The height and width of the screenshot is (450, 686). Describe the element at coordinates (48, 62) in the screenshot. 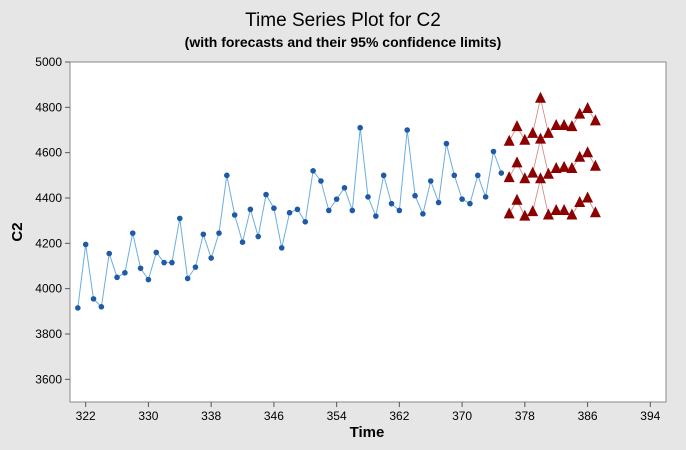

I see `y-tick-label: 5000` at that location.